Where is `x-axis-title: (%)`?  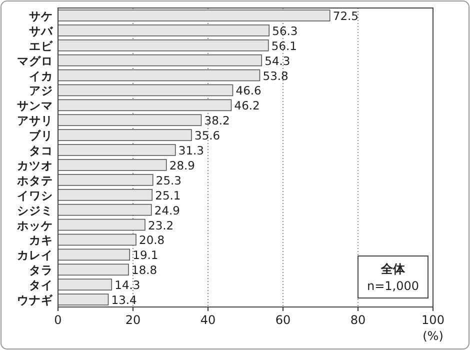 x-axis-title: (%) is located at coordinates (433, 336).